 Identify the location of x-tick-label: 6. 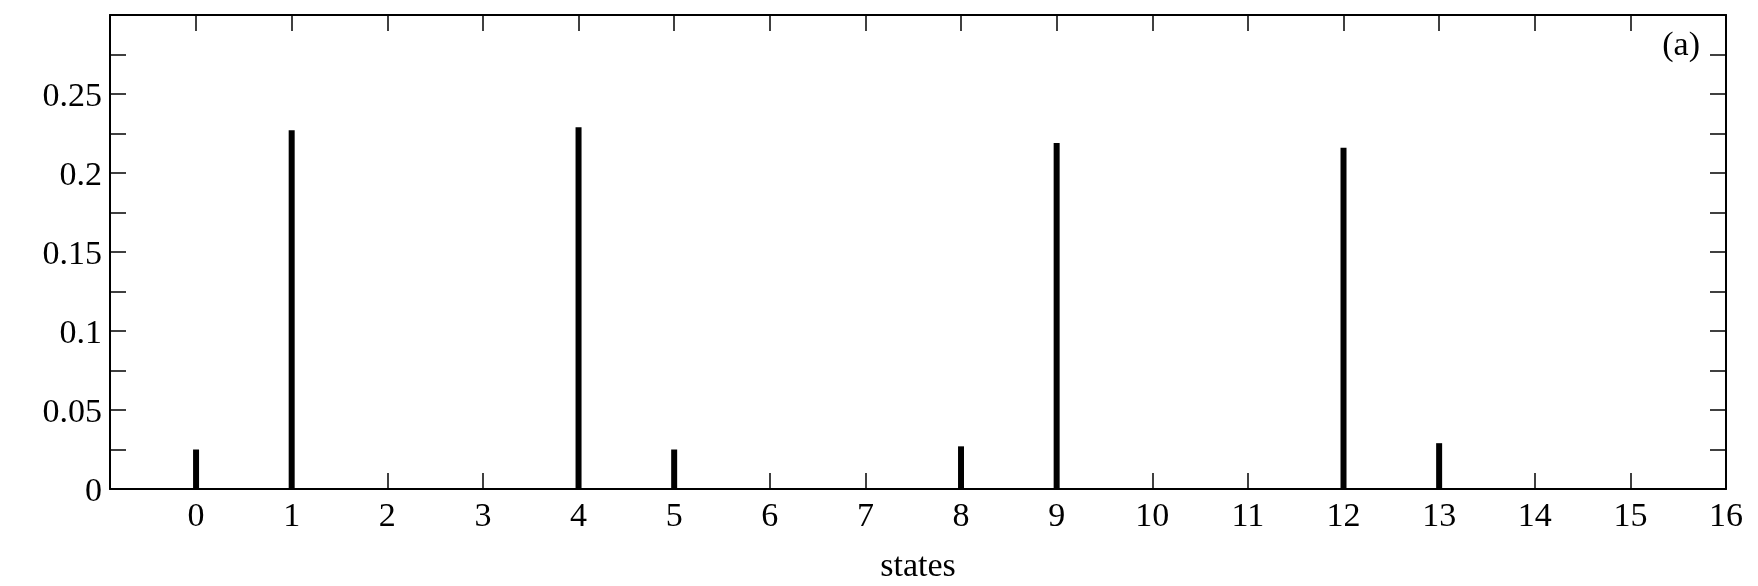
(770, 514).